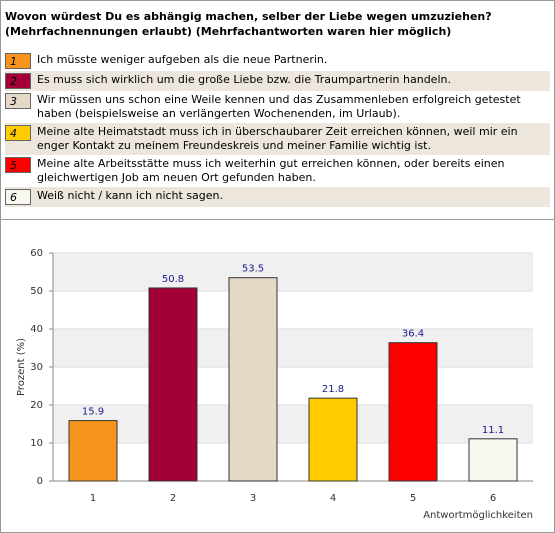  Describe the element at coordinates (173, 498) in the screenshot. I see `x-tick-label: 2` at that location.